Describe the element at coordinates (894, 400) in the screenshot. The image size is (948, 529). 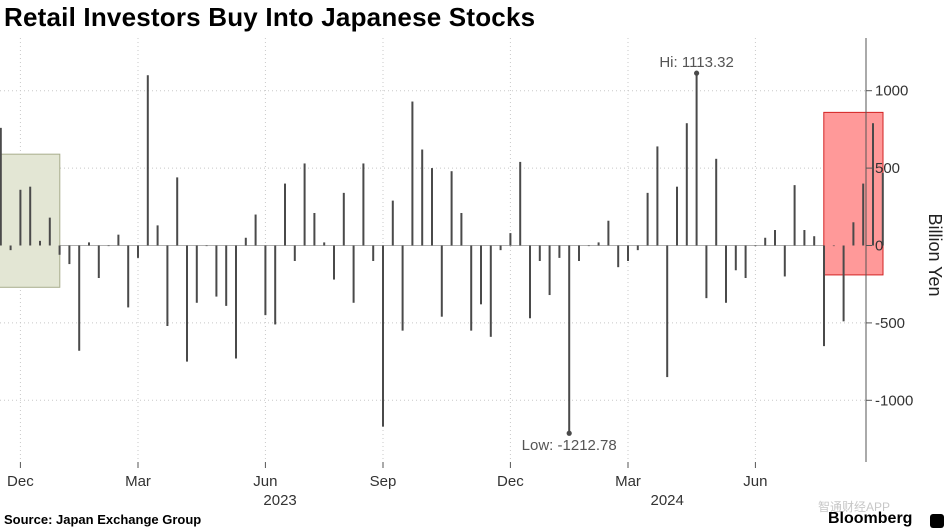
I see `y-tick-label: -1000` at that location.